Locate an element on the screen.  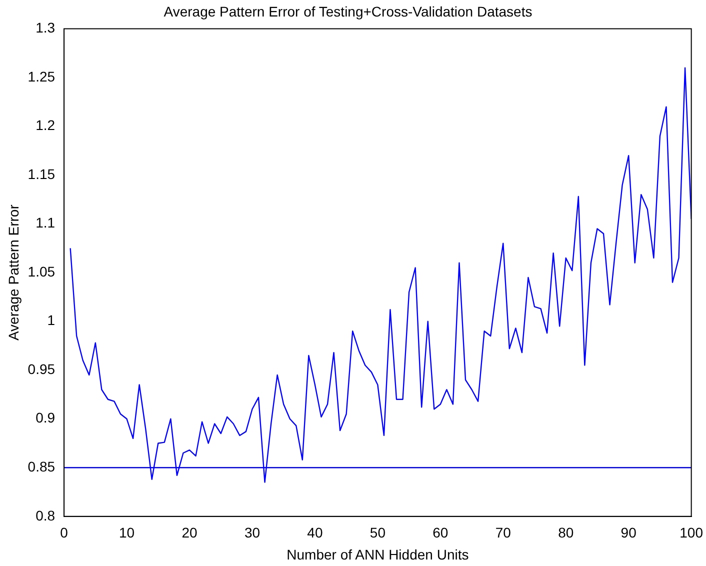
chart-title: Average Pattern Error of Testing+Cross-Validation Datasets is located at coordinates (348, 11).